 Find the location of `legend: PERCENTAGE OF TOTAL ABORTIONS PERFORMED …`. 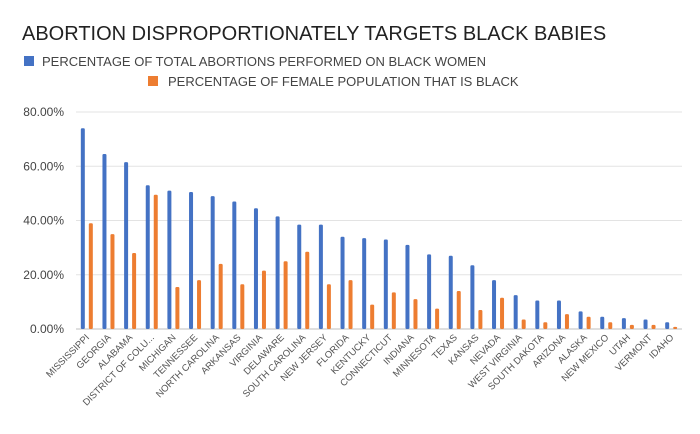

legend: PERCENTAGE OF TOTAL ABORTIONS PERFORMED … is located at coordinates (271, 71).